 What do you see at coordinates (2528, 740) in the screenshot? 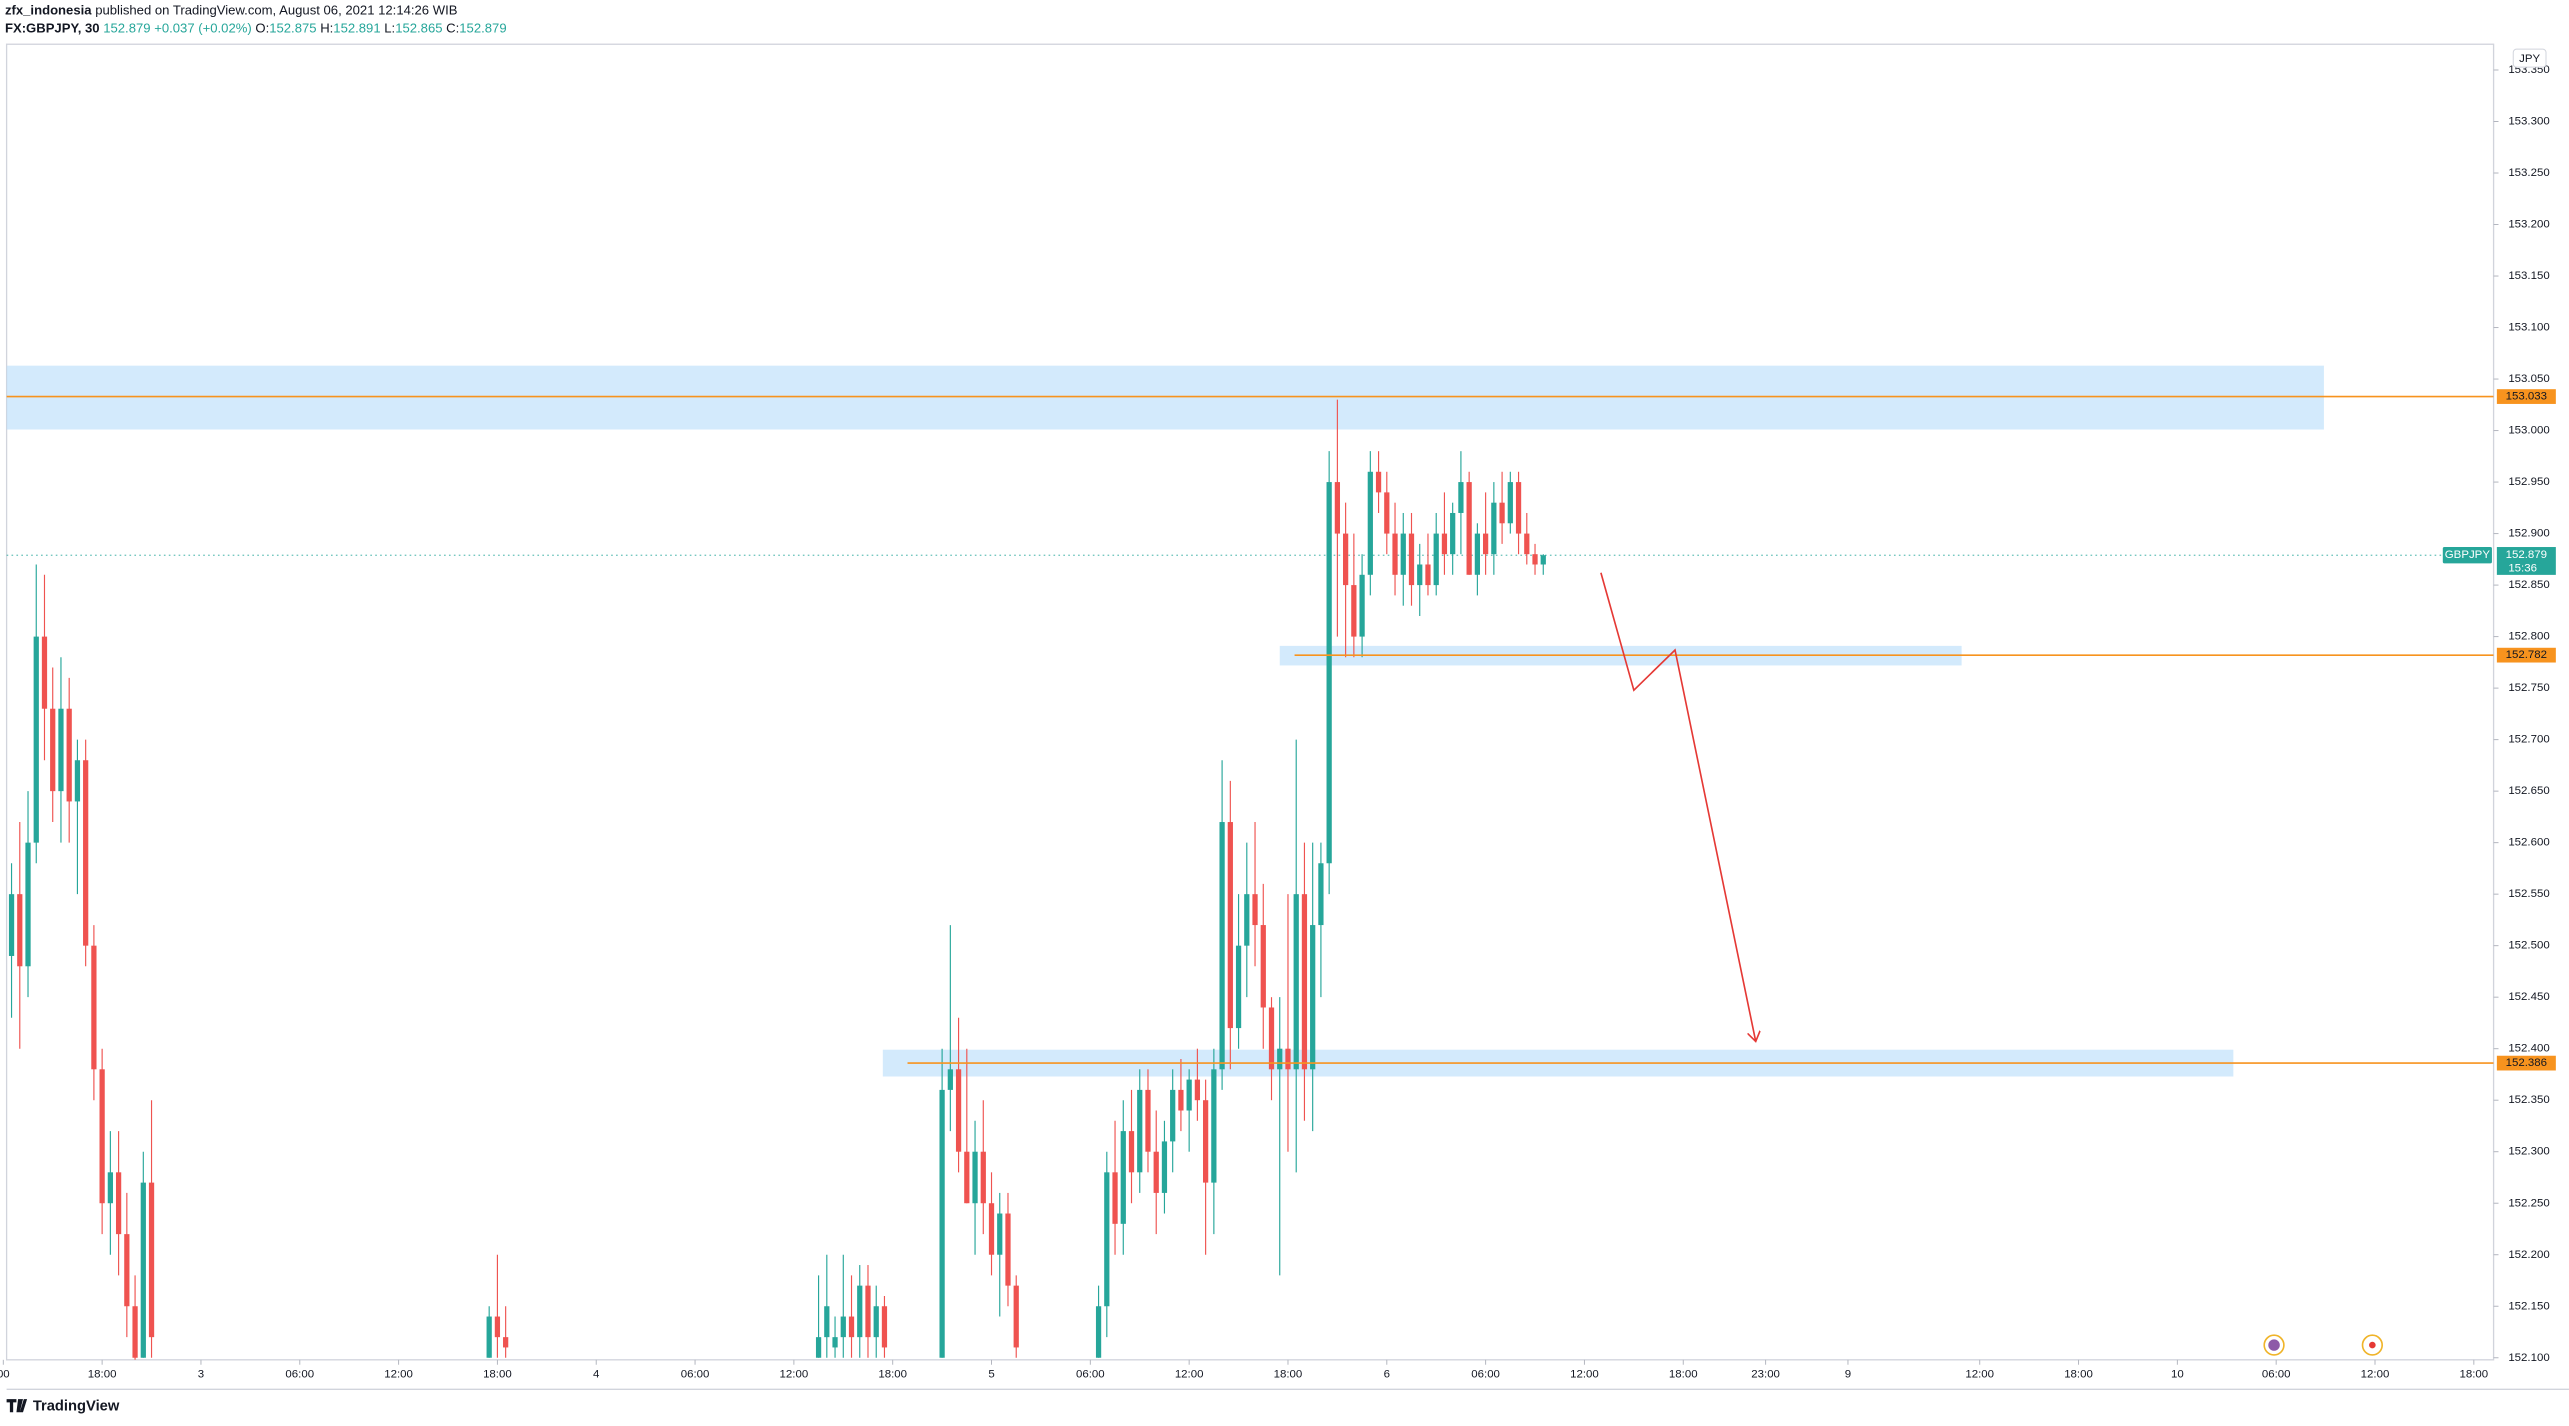
I see `y-tick-label: 152.700` at bounding box center [2528, 740].